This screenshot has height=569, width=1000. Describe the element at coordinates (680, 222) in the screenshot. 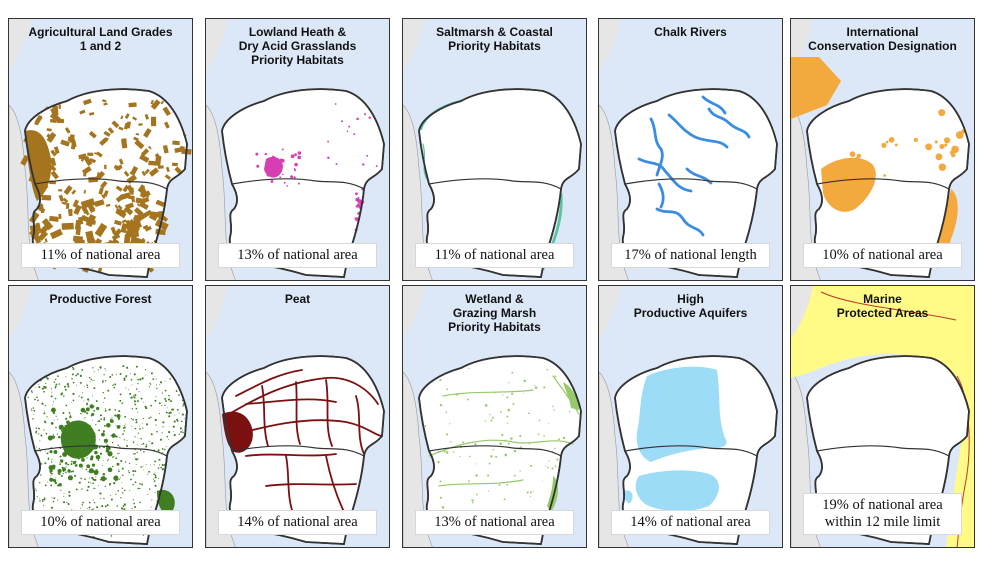

I see `rivers-line` at that location.